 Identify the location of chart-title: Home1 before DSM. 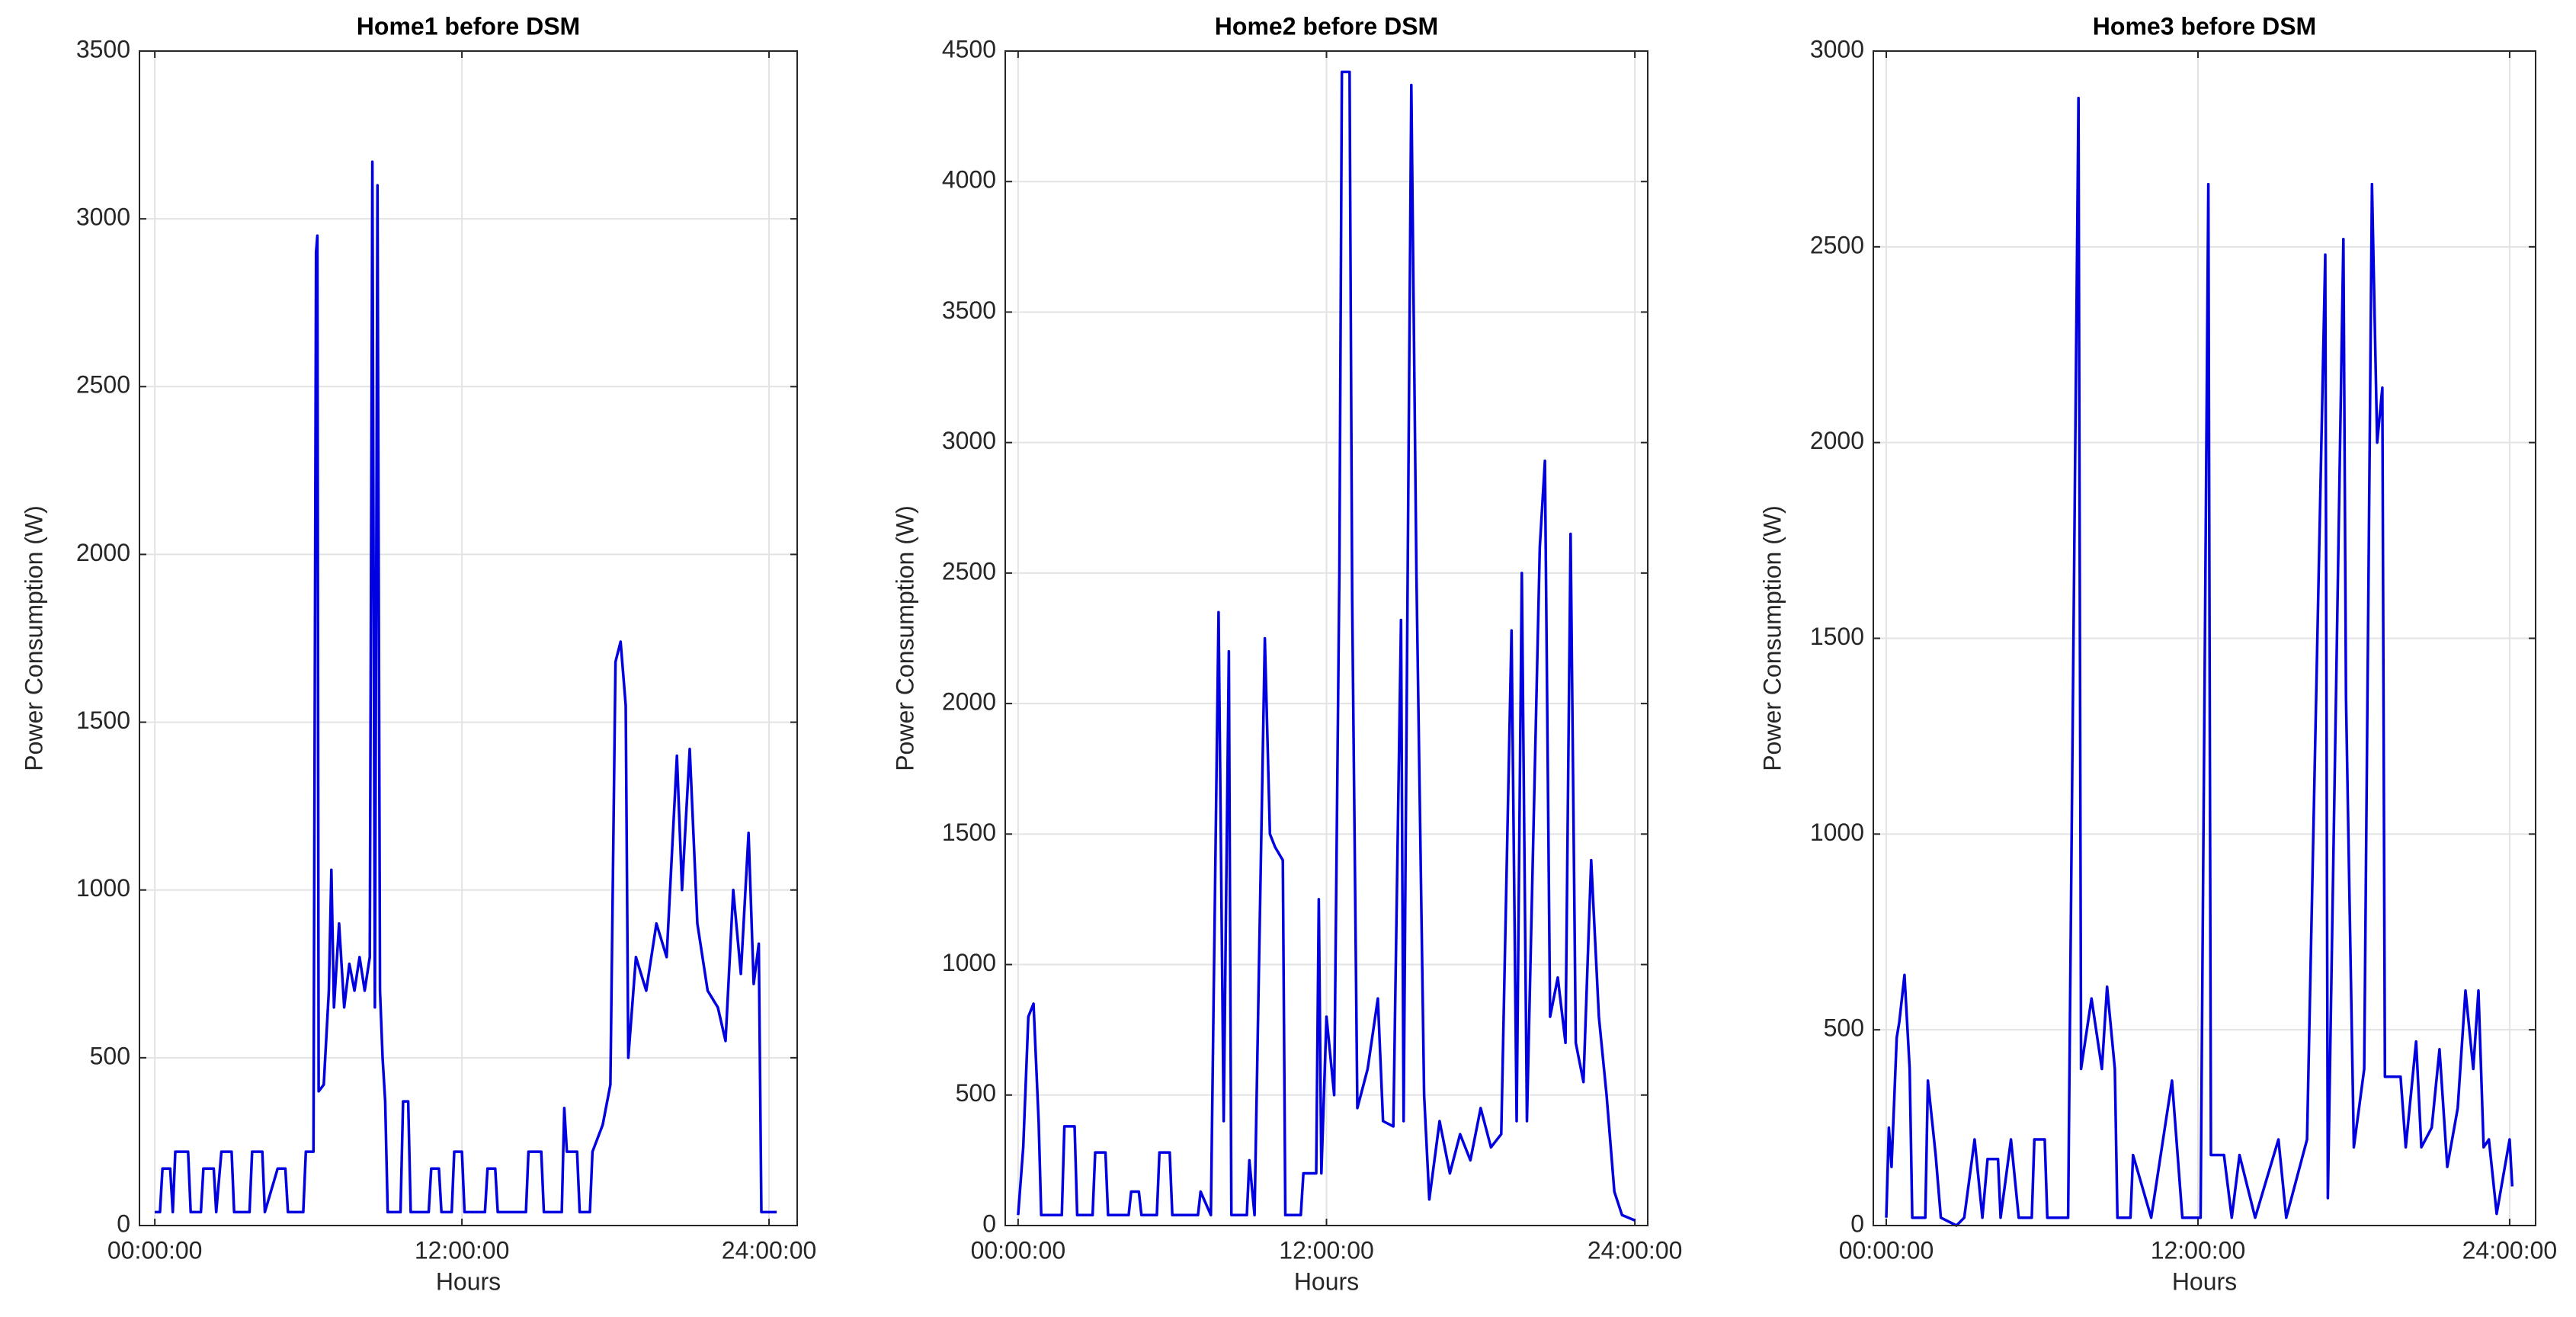
(468, 26).